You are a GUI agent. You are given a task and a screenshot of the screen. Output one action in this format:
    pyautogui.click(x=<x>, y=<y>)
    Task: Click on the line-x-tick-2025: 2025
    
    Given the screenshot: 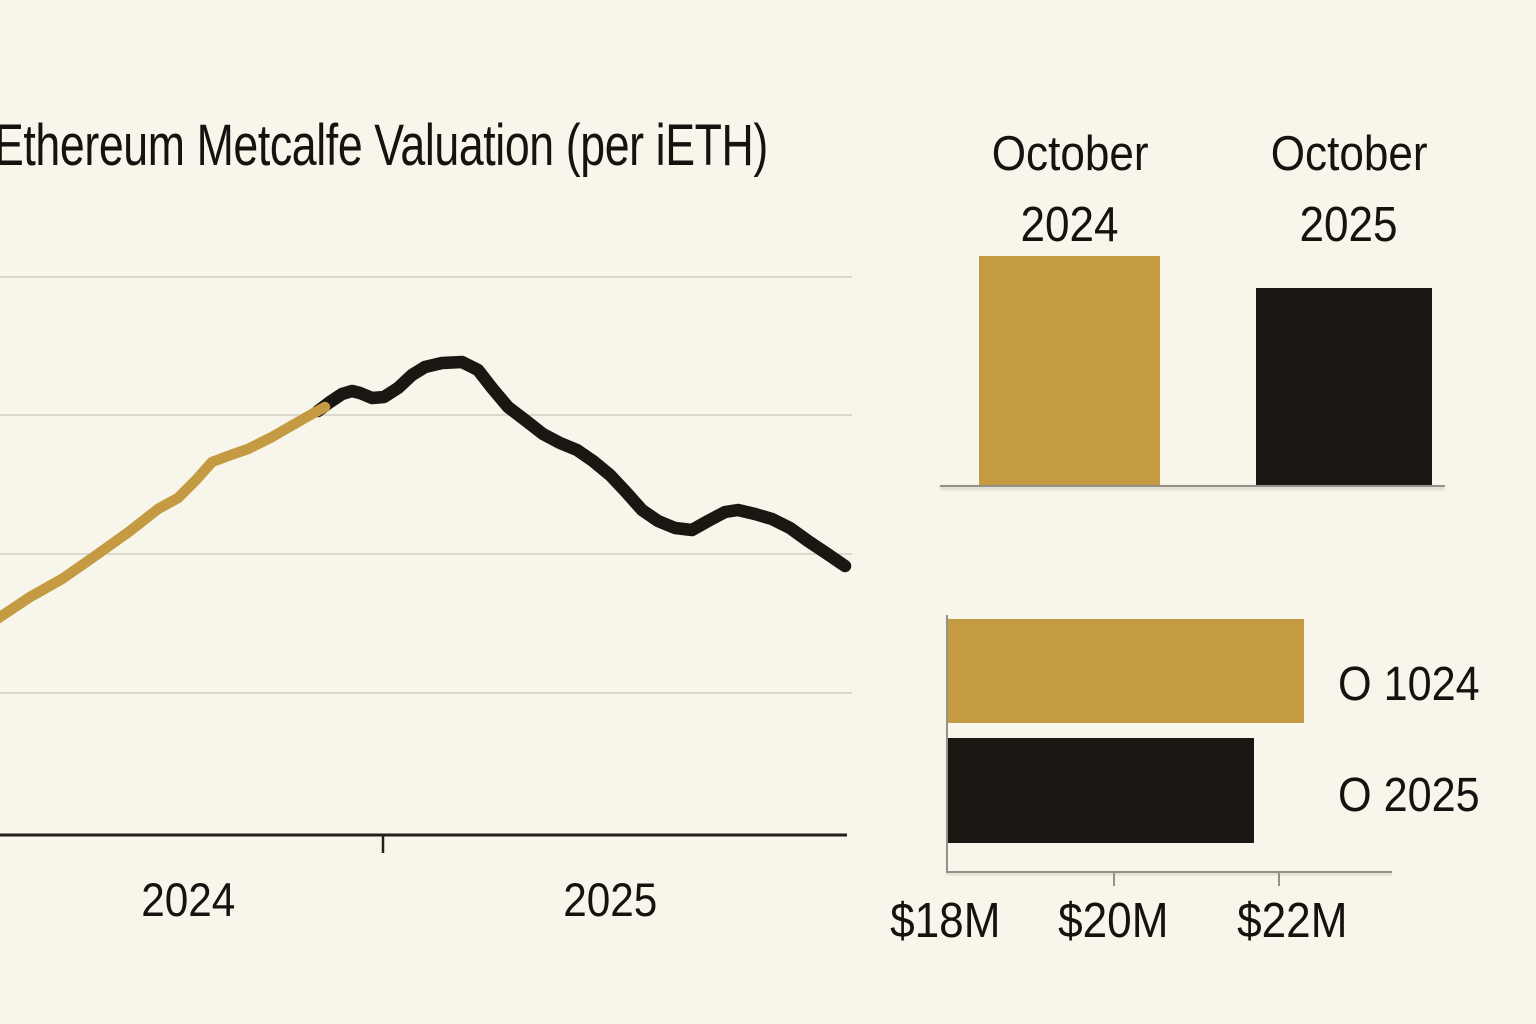 What is the action you would take?
    pyautogui.click(x=610, y=899)
    